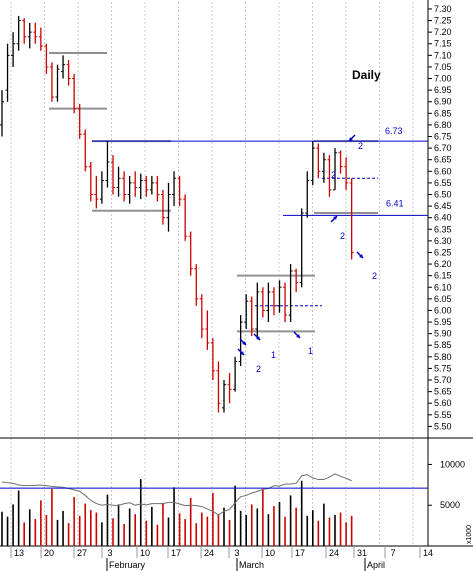 The width and height of the screenshot is (473, 571). I want to click on price-tick-label: 6.20, so click(443, 264).